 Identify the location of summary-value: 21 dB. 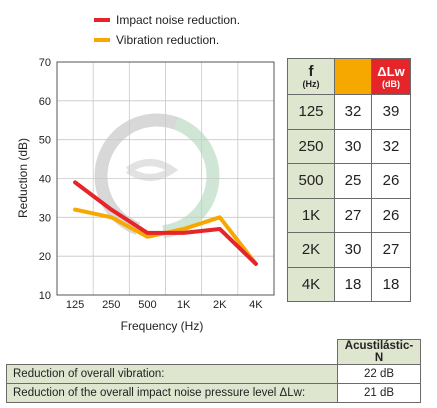
(379, 393).